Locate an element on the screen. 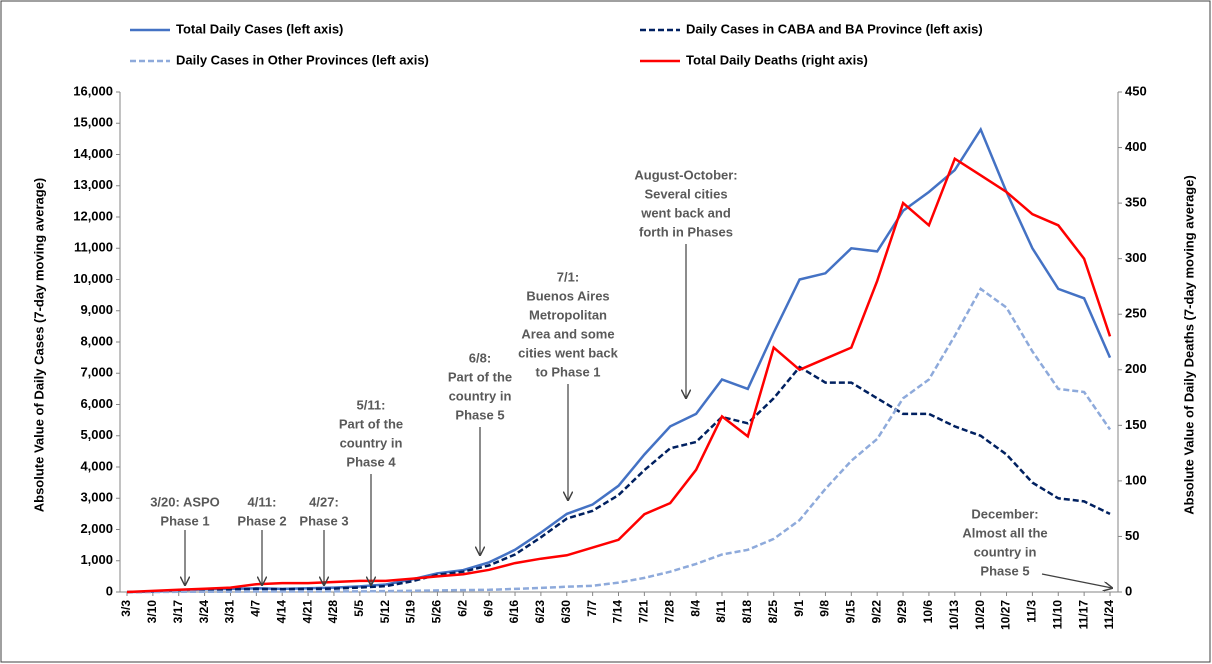  x-tick-label: 6/23 is located at coordinates (540, 612).